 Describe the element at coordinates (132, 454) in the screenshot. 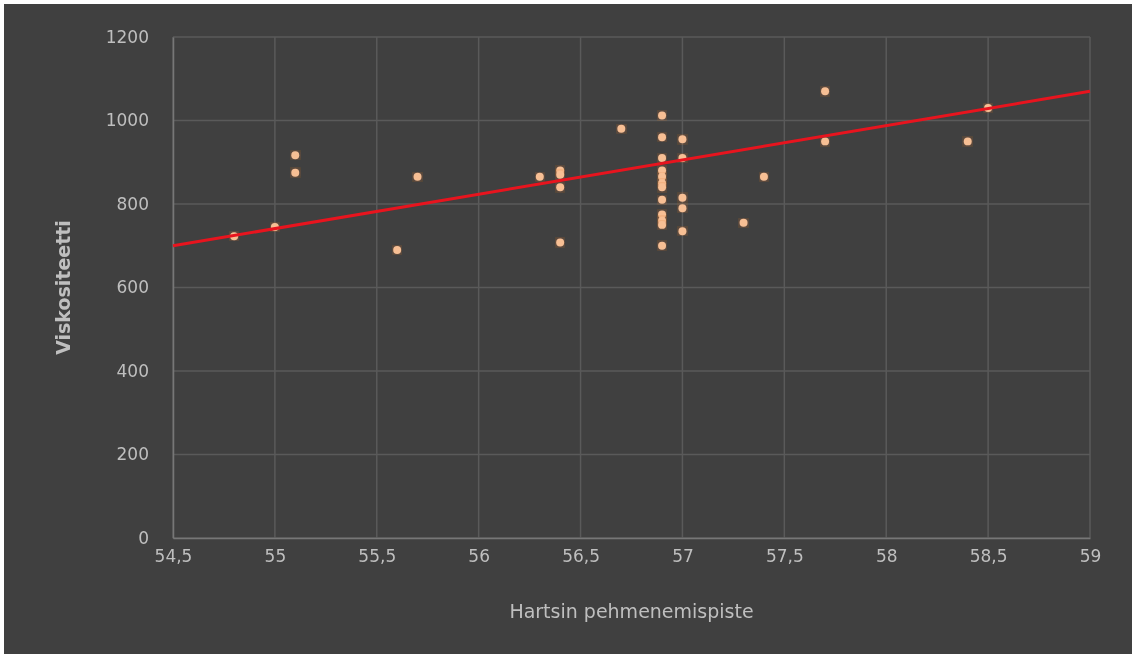

I see `y-tick-label: 200` at that location.